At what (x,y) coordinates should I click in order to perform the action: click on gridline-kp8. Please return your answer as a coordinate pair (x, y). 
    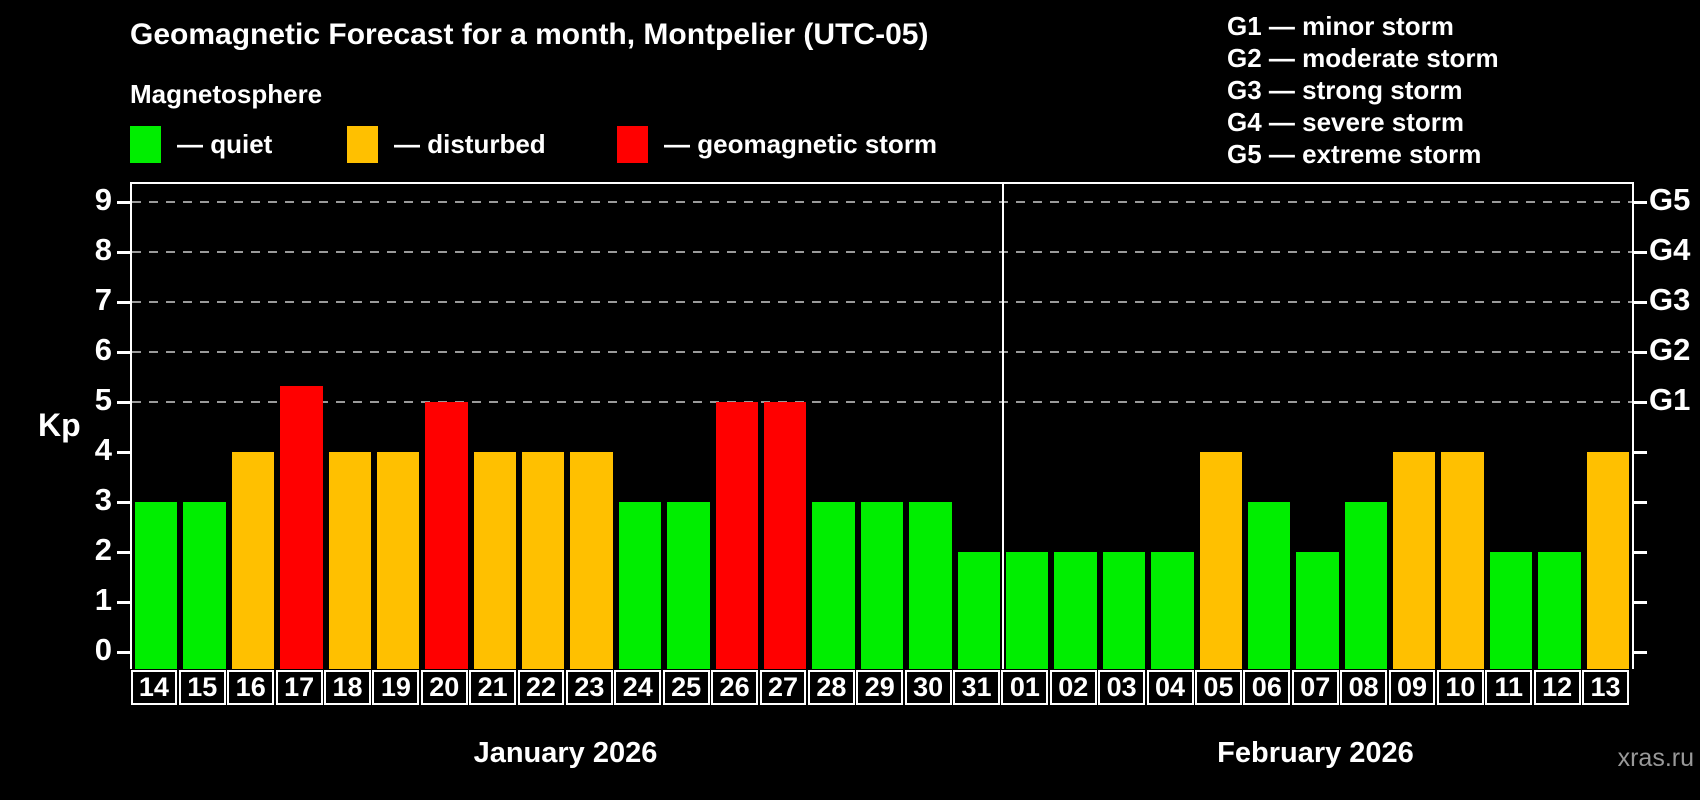
    Looking at the image, I should click on (882, 252).